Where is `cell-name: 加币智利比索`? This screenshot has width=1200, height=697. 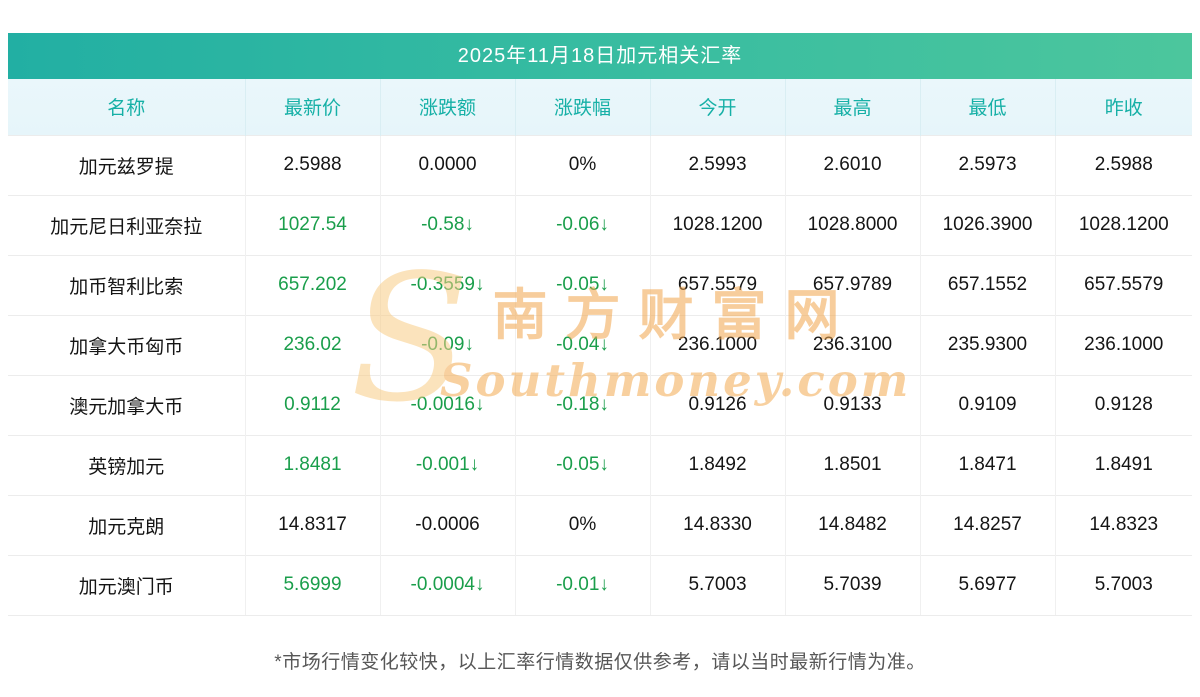
cell-name: 加币智利比索 is located at coordinates (126, 284).